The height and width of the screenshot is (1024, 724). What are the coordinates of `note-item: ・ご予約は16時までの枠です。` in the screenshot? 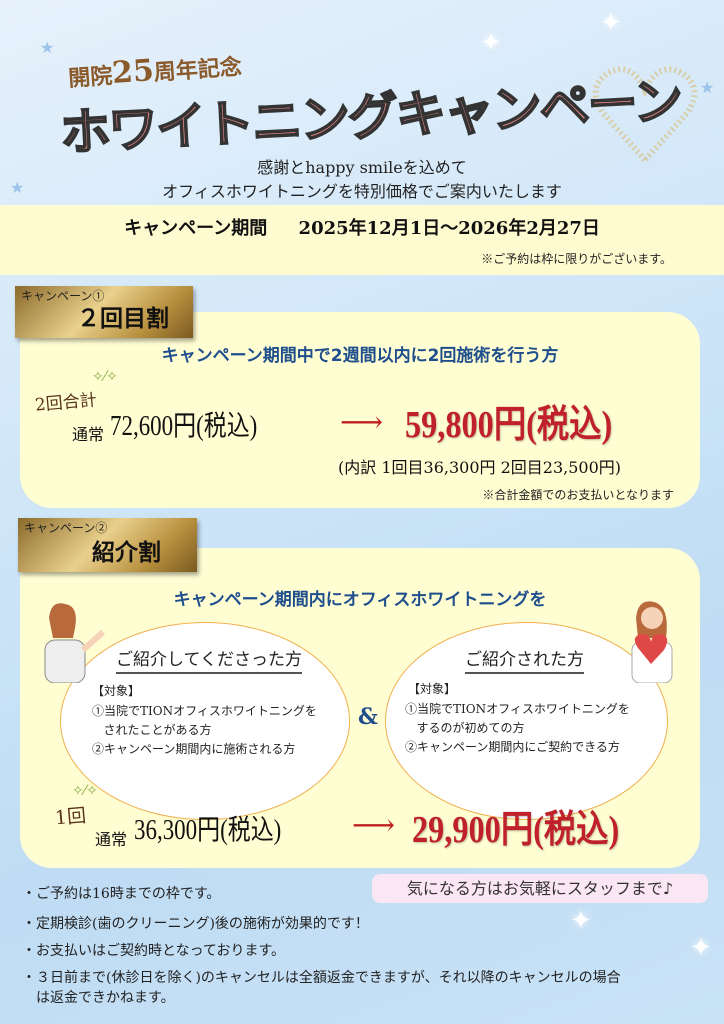 It's located at (121, 894).